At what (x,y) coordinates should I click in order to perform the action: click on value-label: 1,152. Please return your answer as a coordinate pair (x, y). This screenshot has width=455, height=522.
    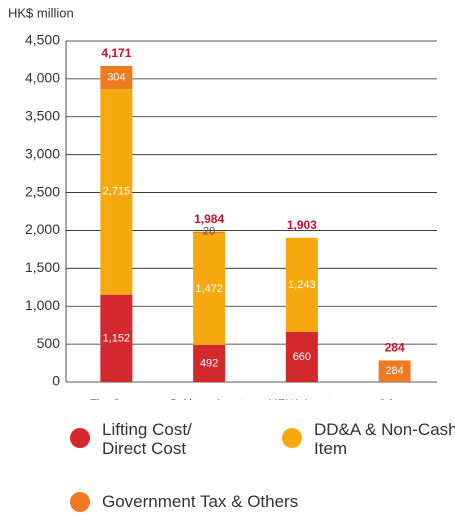
    Looking at the image, I should click on (117, 338).